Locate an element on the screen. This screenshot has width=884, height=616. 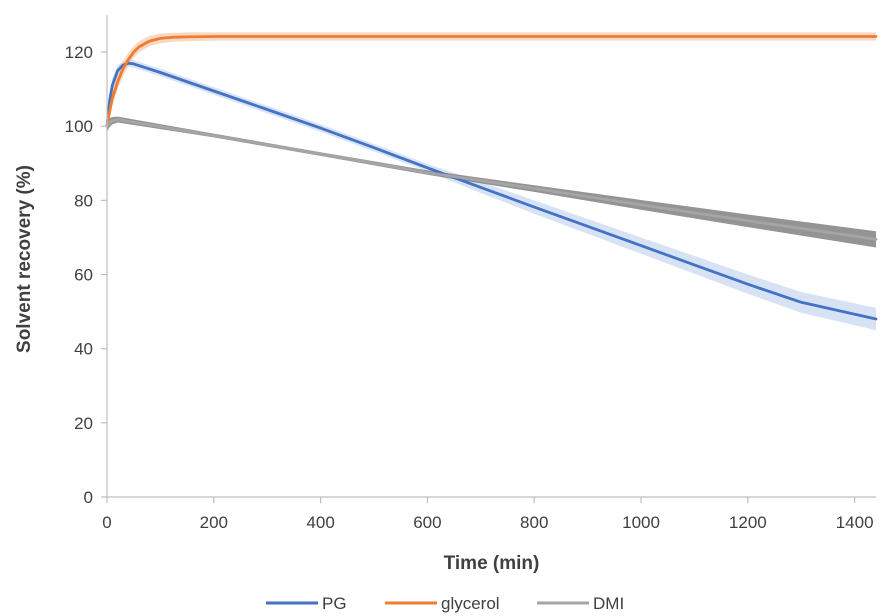
x-axis-title: Time (min) is located at coordinates (492, 563).